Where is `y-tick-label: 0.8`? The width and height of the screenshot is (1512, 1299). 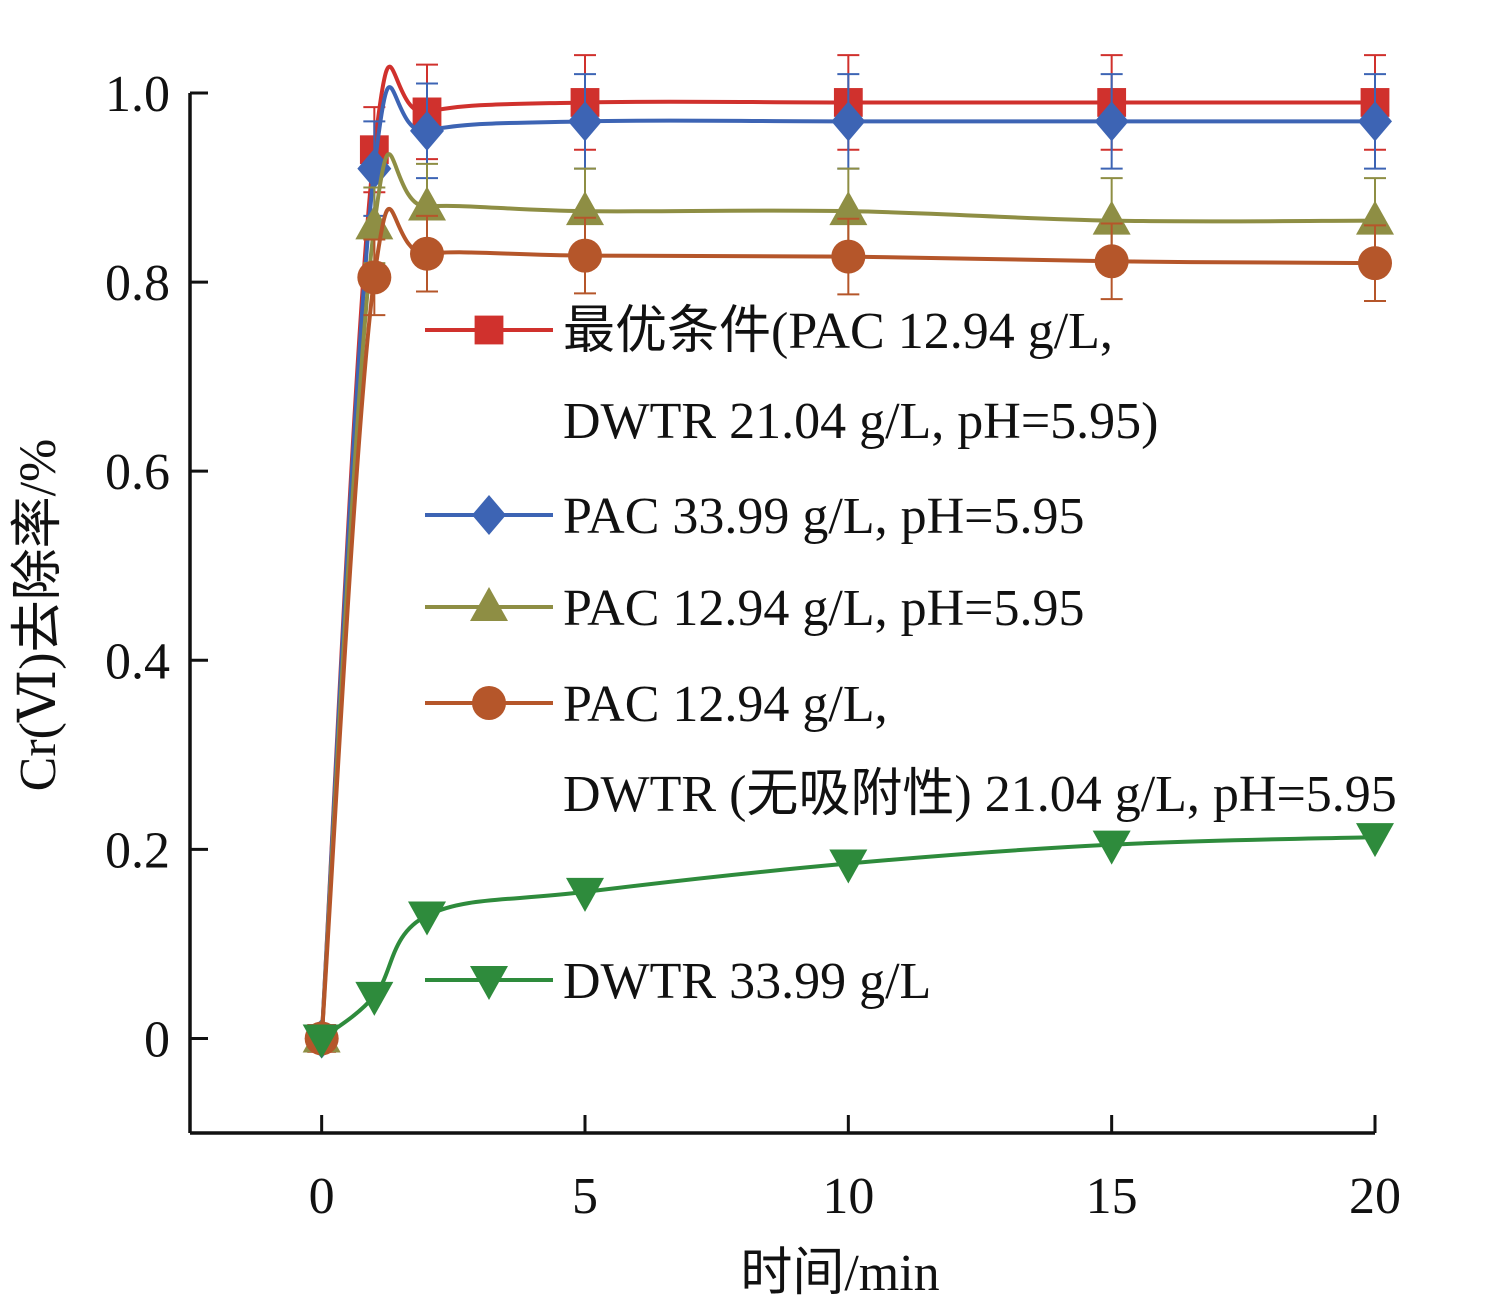 y-tick-label: 0.8 is located at coordinates (137, 283).